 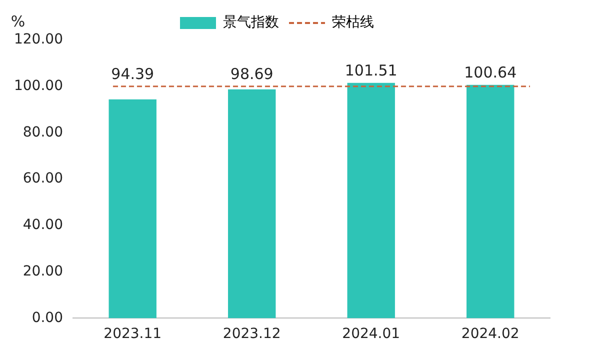 What do you see at coordinates (42, 178) in the screenshot?
I see `y-tick-label: 60.00` at bounding box center [42, 178].